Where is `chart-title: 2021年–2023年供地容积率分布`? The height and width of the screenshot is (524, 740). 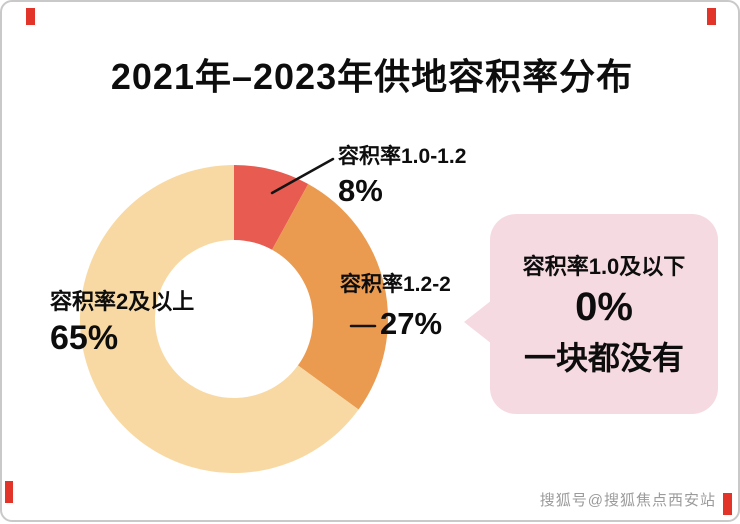
chart-title: 2021年–2023年供地容积率分布 is located at coordinates (372, 76).